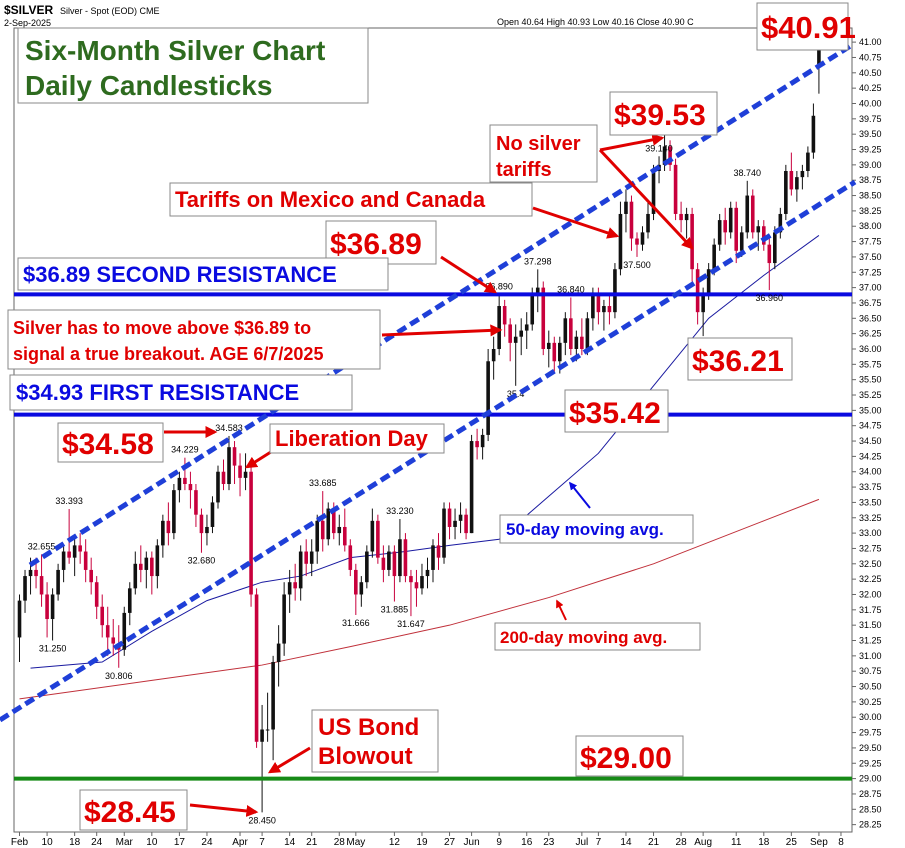 The height and width of the screenshot is (848, 905). Describe the element at coordinates (747, 173) in the screenshot. I see `price-label: 38.740` at that location.